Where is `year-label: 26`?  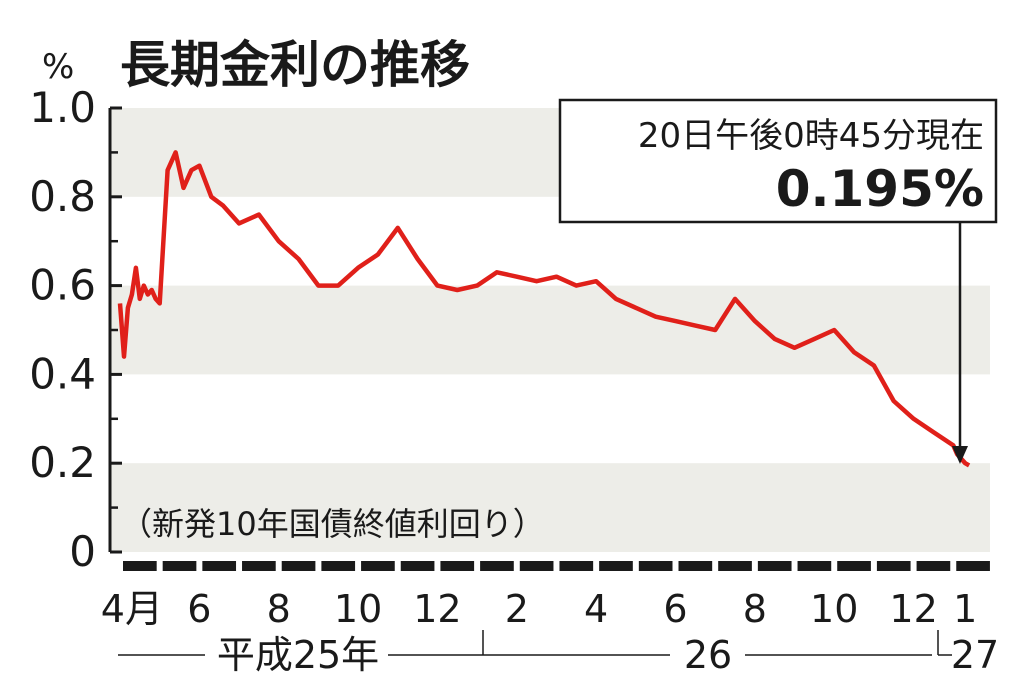 year-label: 26 is located at coordinates (708, 655).